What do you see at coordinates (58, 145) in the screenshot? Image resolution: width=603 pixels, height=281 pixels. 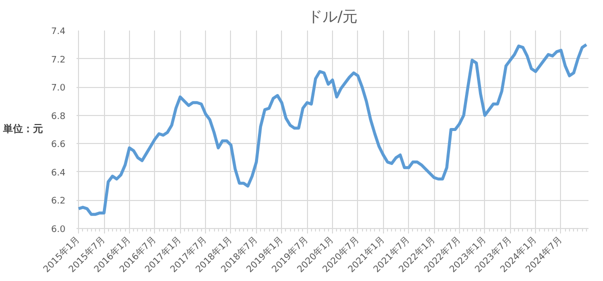 I see `y-tick-label: 6.6` at bounding box center [58, 145].